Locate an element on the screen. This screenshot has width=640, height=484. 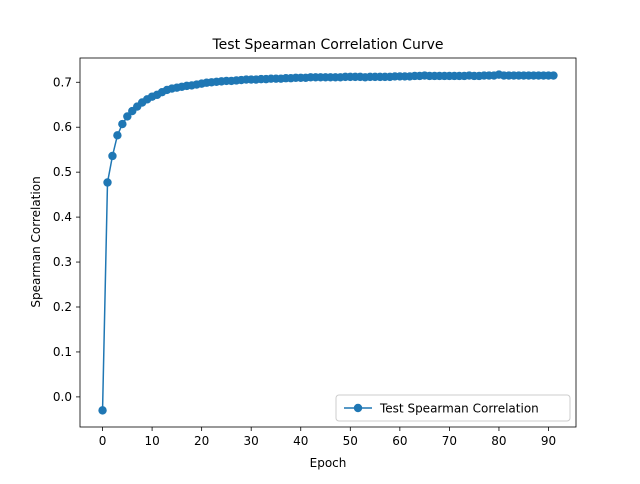
x-tick-label: 10 is located at coordinates (151, 441).